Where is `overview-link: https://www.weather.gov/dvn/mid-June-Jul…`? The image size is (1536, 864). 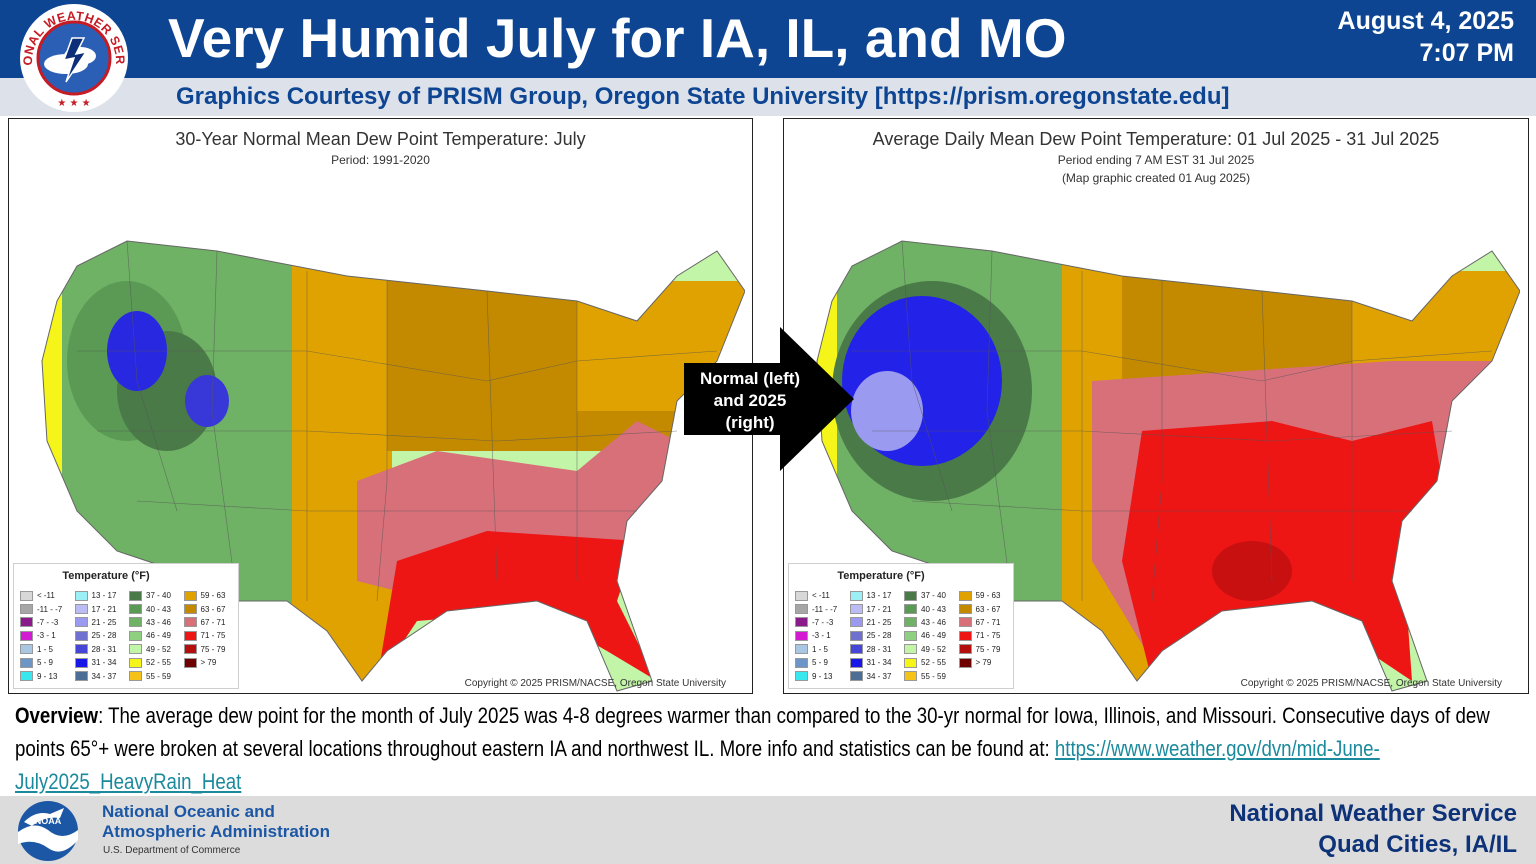
overview-link: https://www.weather.gov/dvn/mid-June-Jul… is located at coordinates (697, 765).